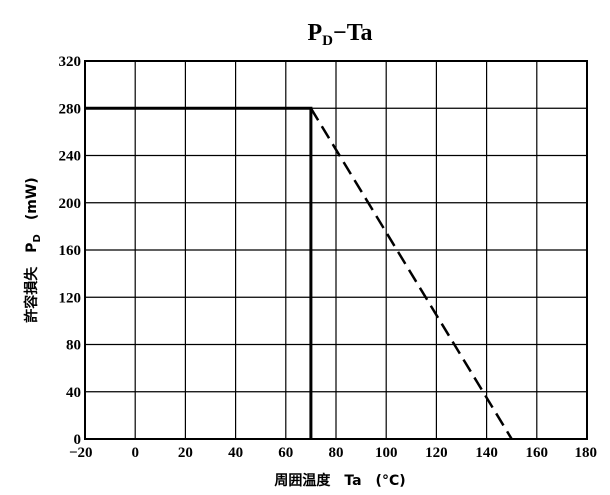 Image resolution: width=610 pixels, height=495 pixels. I want to click on x-tick-labels: −20 0 20 40 60 80 100 120 140 160 180, so click(333, 453).